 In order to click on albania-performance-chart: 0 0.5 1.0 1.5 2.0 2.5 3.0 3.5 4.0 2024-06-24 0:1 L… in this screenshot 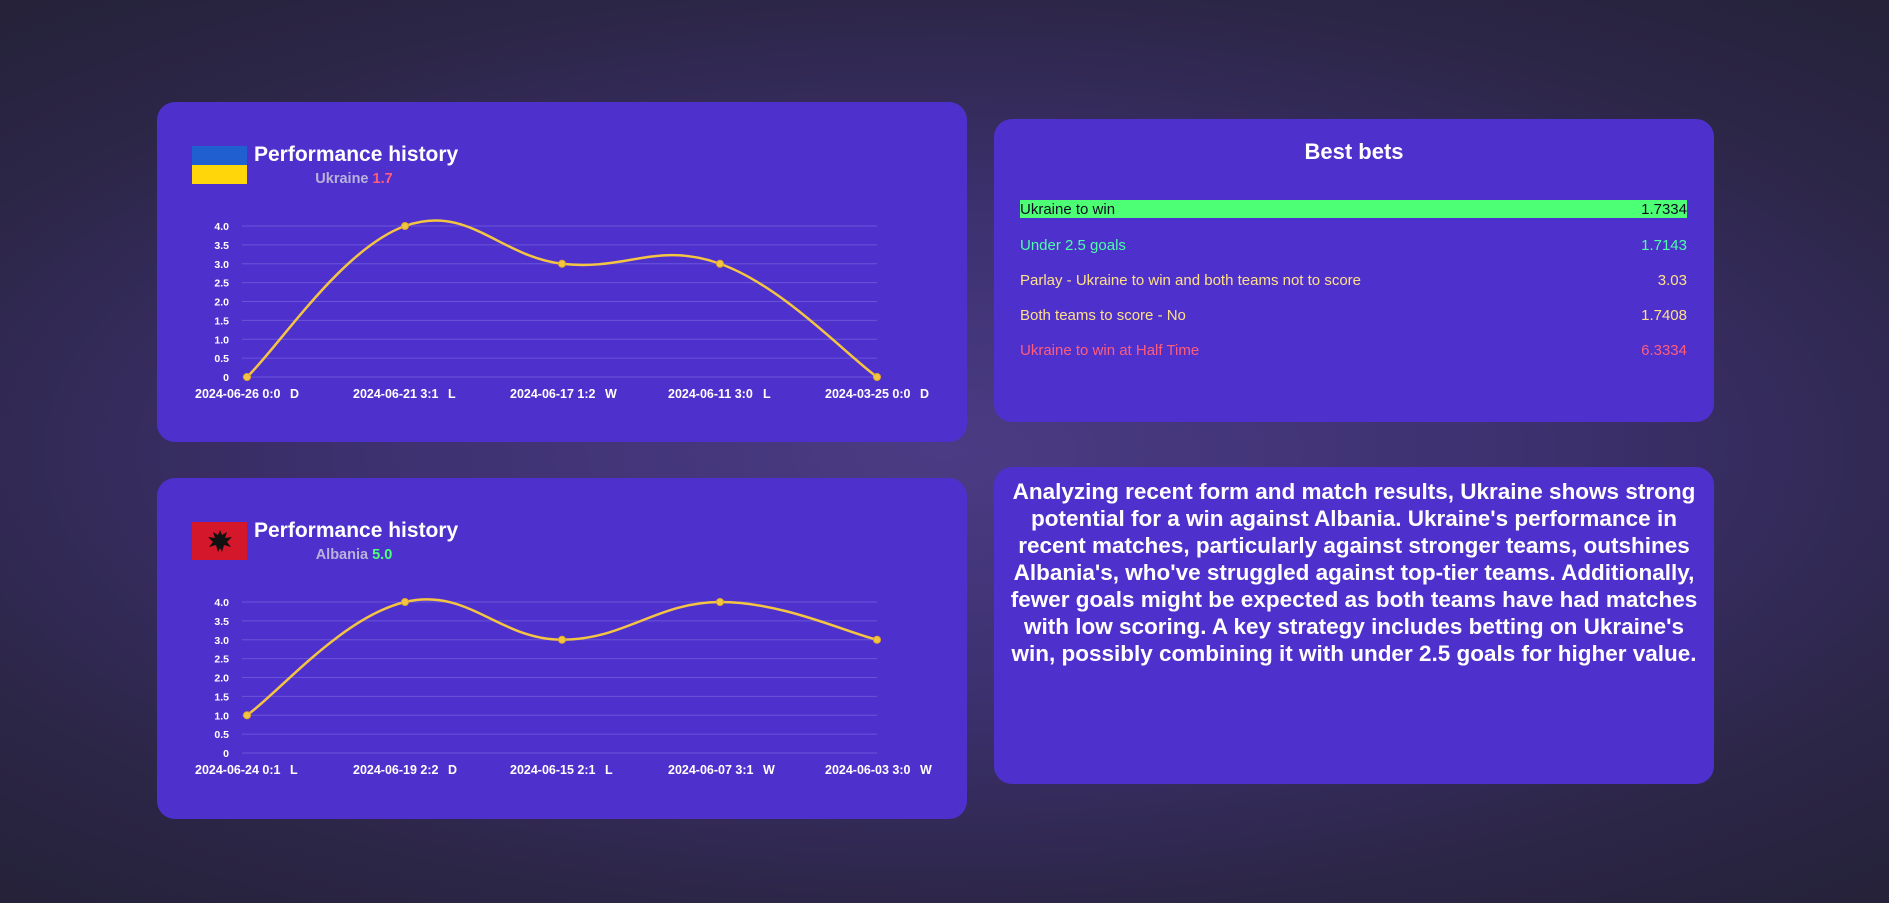, I will do `click(563, 687)`.